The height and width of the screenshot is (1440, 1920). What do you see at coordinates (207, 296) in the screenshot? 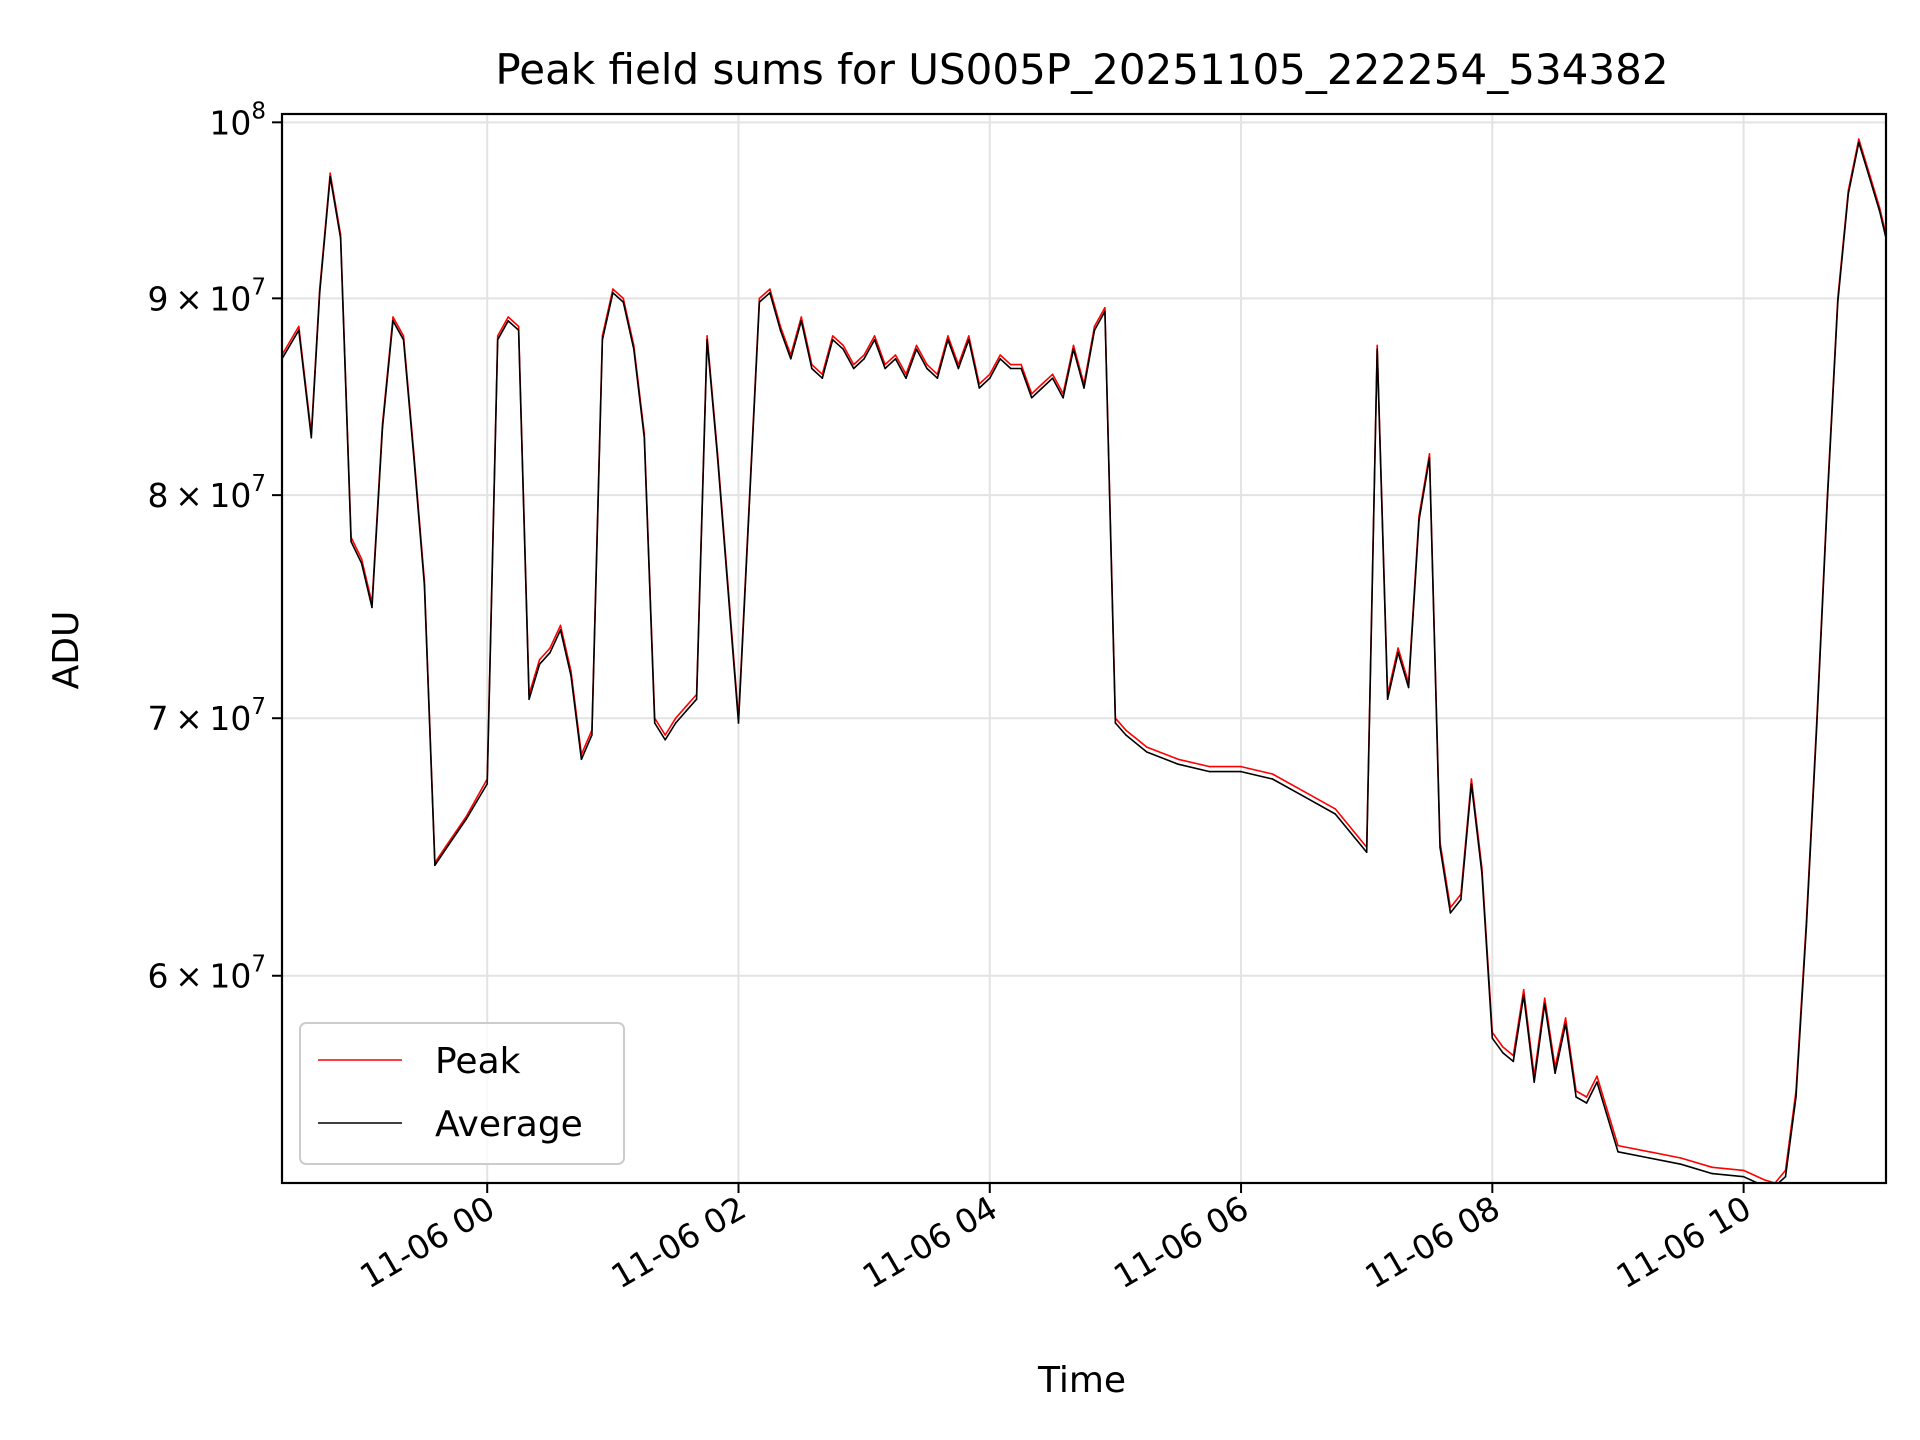
I see `y-tick-label: 9 × 10⁷` at bounding box center [207, 296].